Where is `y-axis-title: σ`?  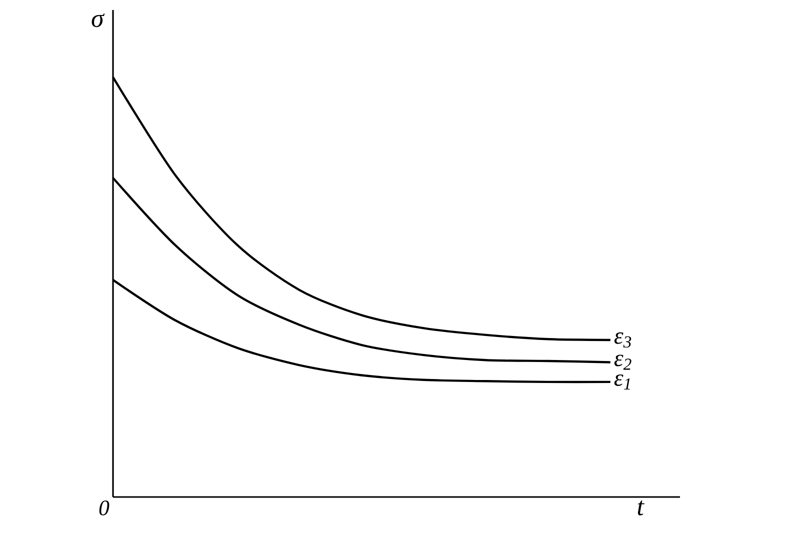
y-axis-title: σ is located at coordinates (98, 21).